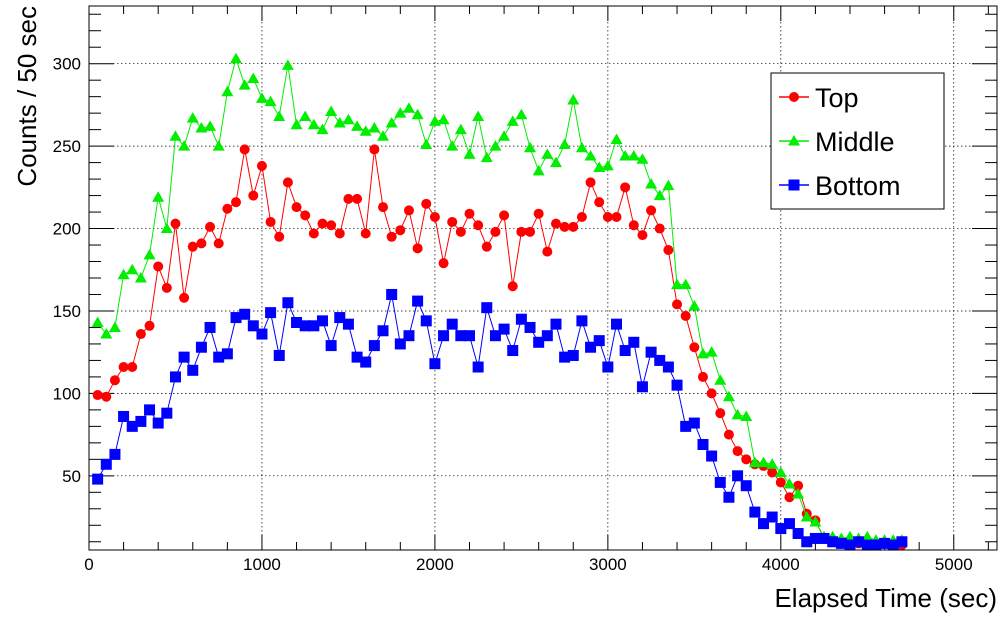 The image size is (1005, 621). I want to click on x-tick-label: 3000, so click(608, 564).